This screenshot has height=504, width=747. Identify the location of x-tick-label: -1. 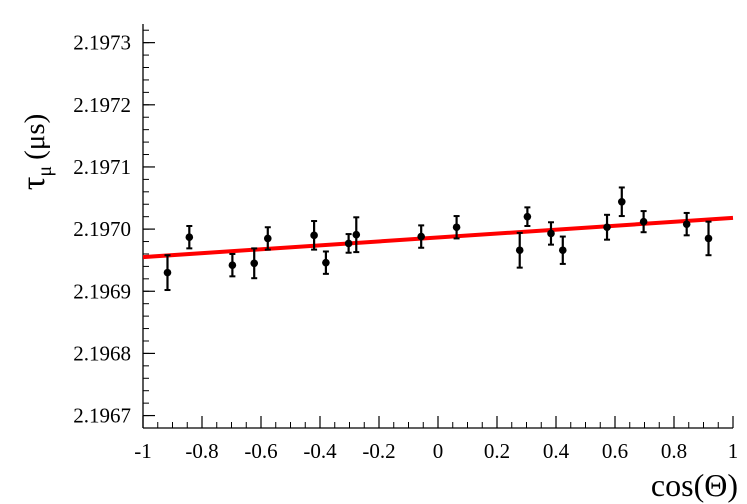
(143, 451).